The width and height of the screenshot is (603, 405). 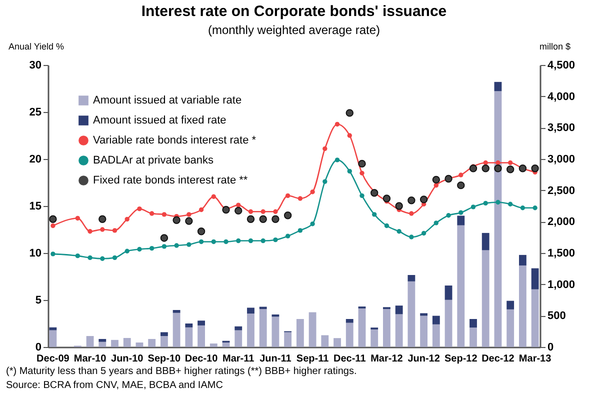 I want to click on y2-tick-label: 500, so click(x=557, y=316).